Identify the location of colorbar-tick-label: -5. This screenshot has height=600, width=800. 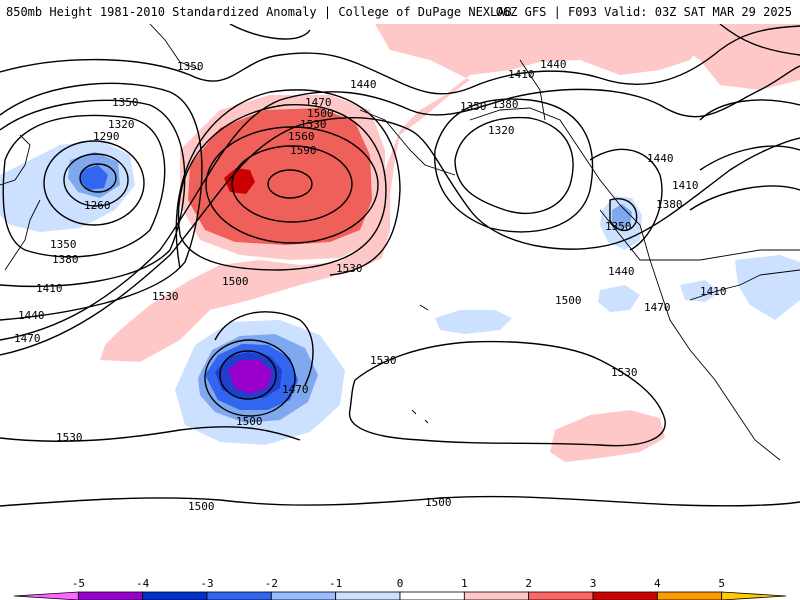
(78, 583).